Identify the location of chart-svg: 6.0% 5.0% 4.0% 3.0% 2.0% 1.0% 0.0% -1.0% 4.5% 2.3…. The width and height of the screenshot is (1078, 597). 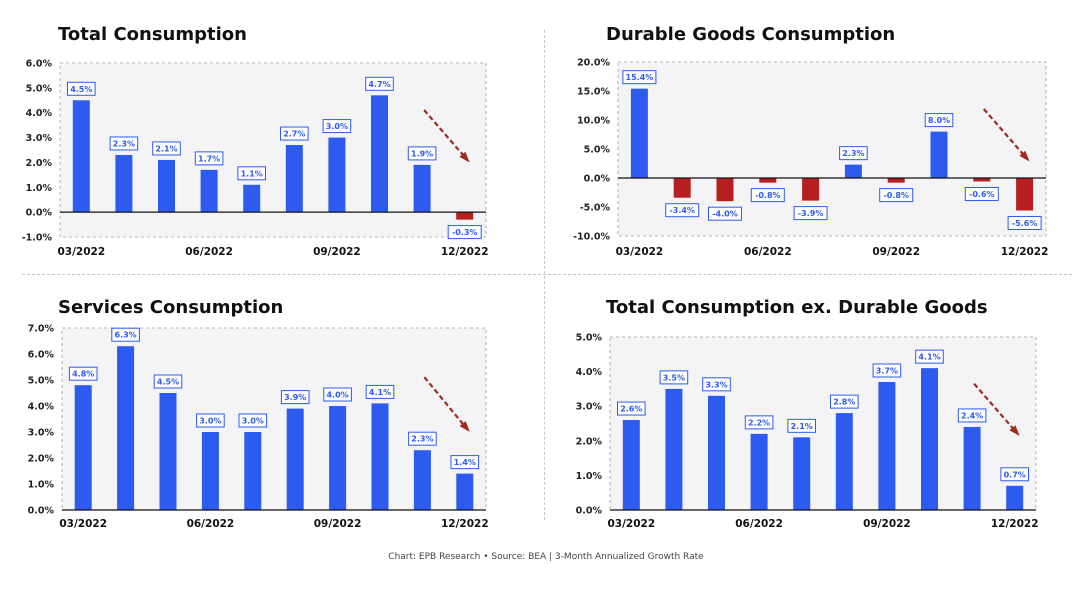
(255, 159).